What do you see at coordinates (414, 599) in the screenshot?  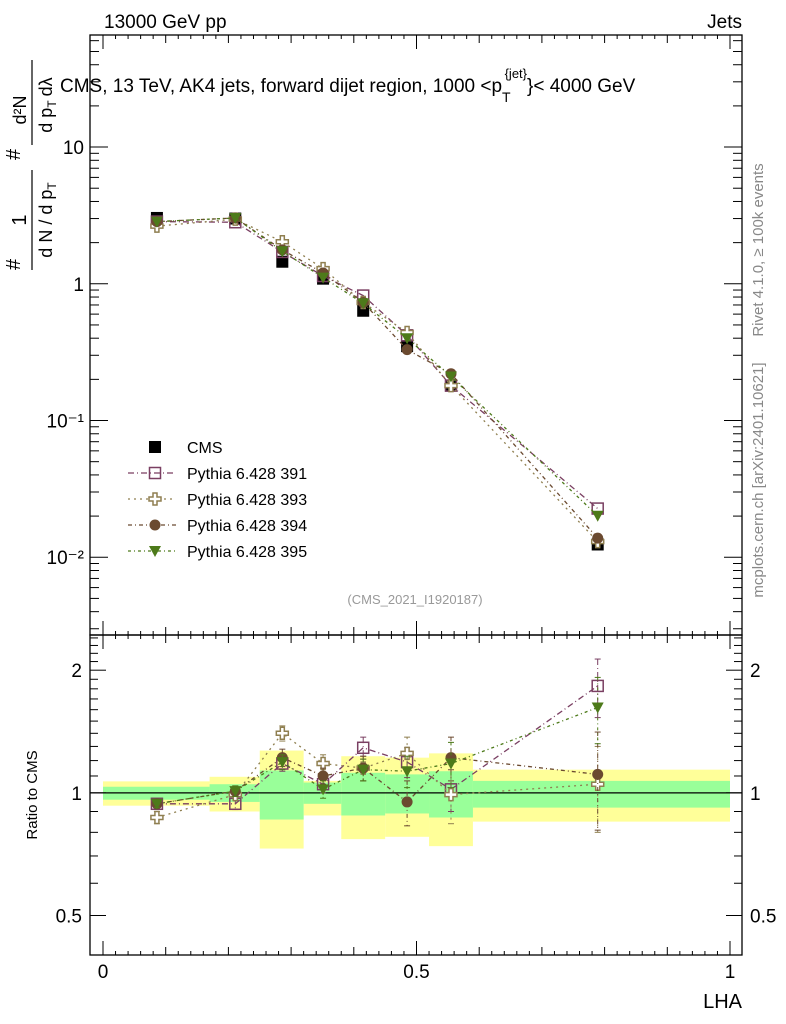 I see `analysis-id: (CMS_2021_I1920187)` at bounding box center [414, 599].